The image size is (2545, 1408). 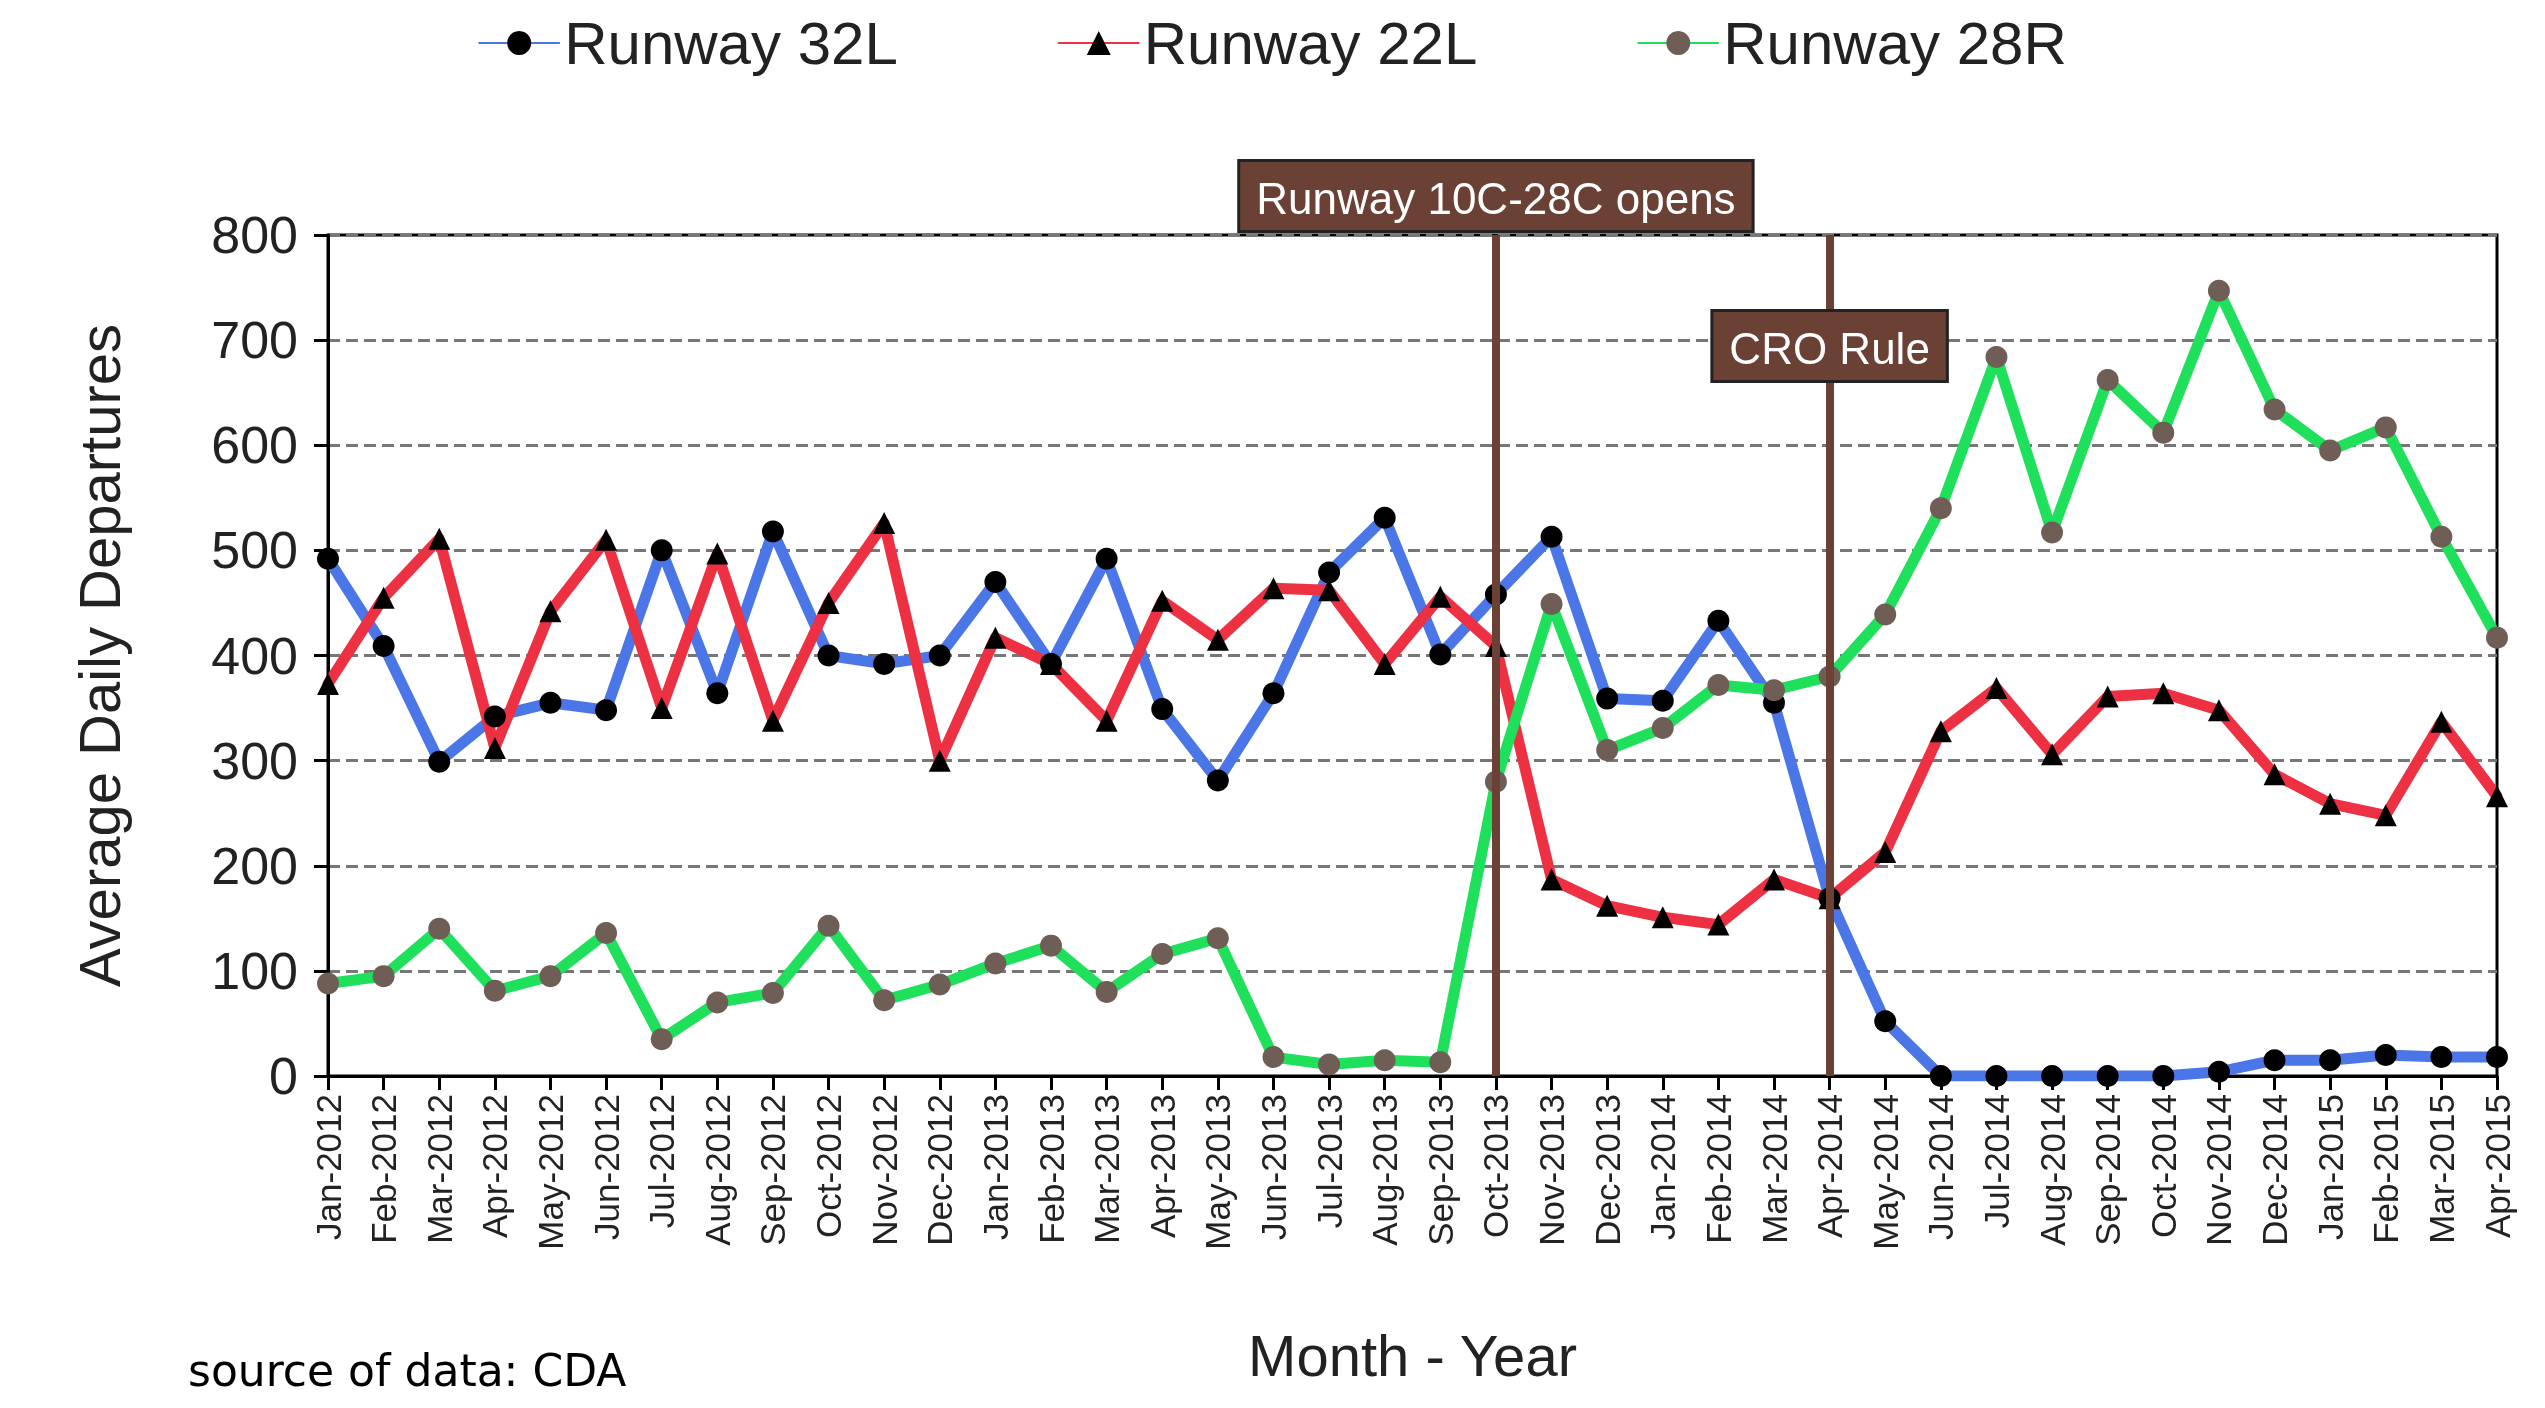 I want to click on x-tick-label: Apr-2012, so click(x=495, y=1166).